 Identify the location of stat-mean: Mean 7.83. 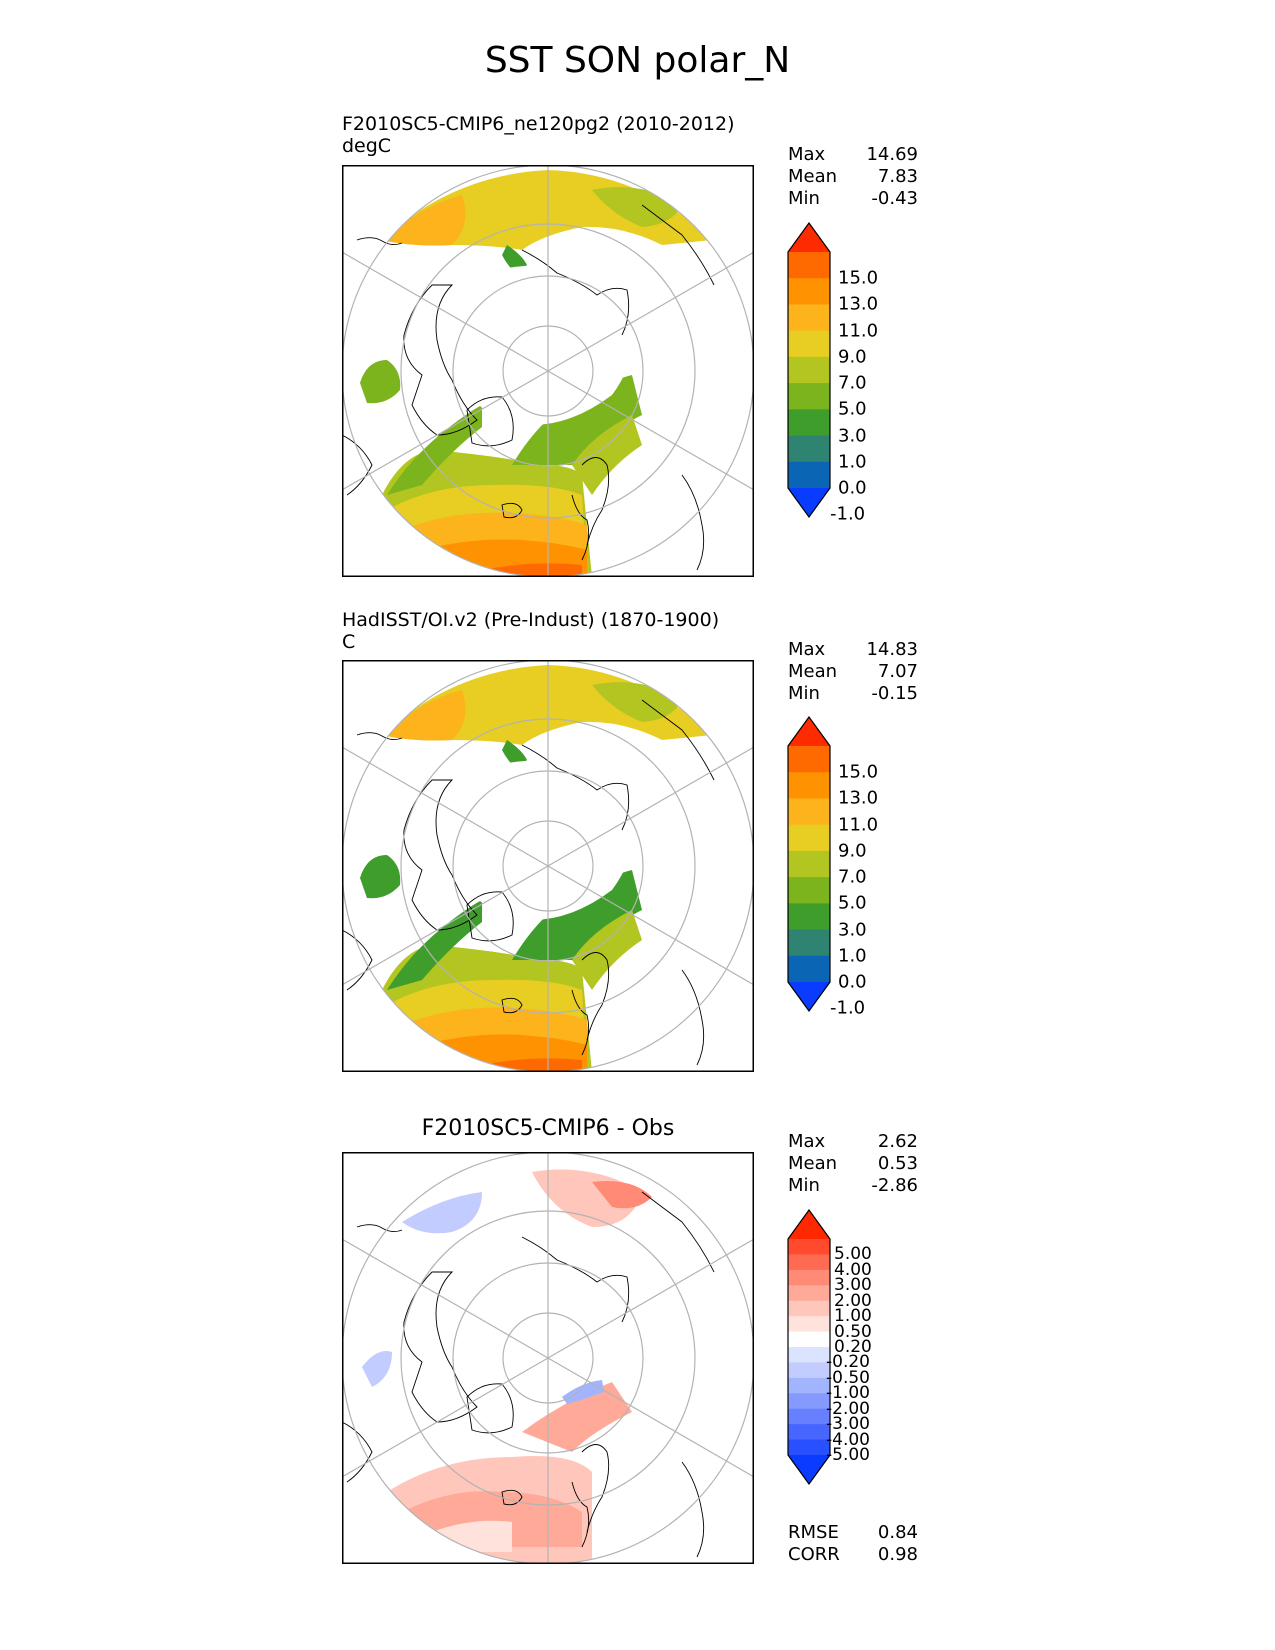
(853, 176).